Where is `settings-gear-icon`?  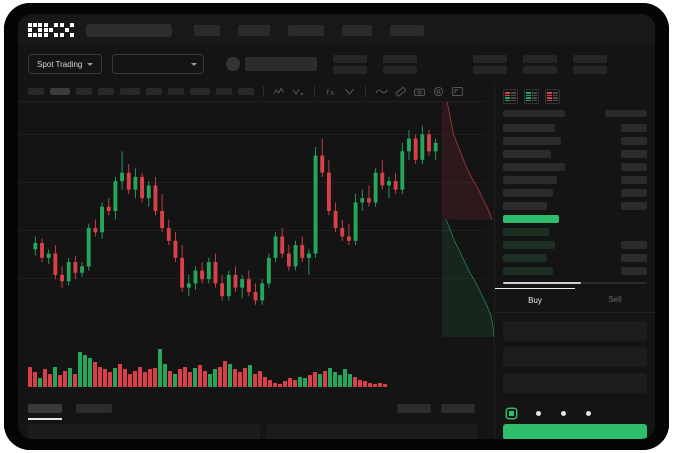 settings-gear-icon is located at coordinates (438, 91).